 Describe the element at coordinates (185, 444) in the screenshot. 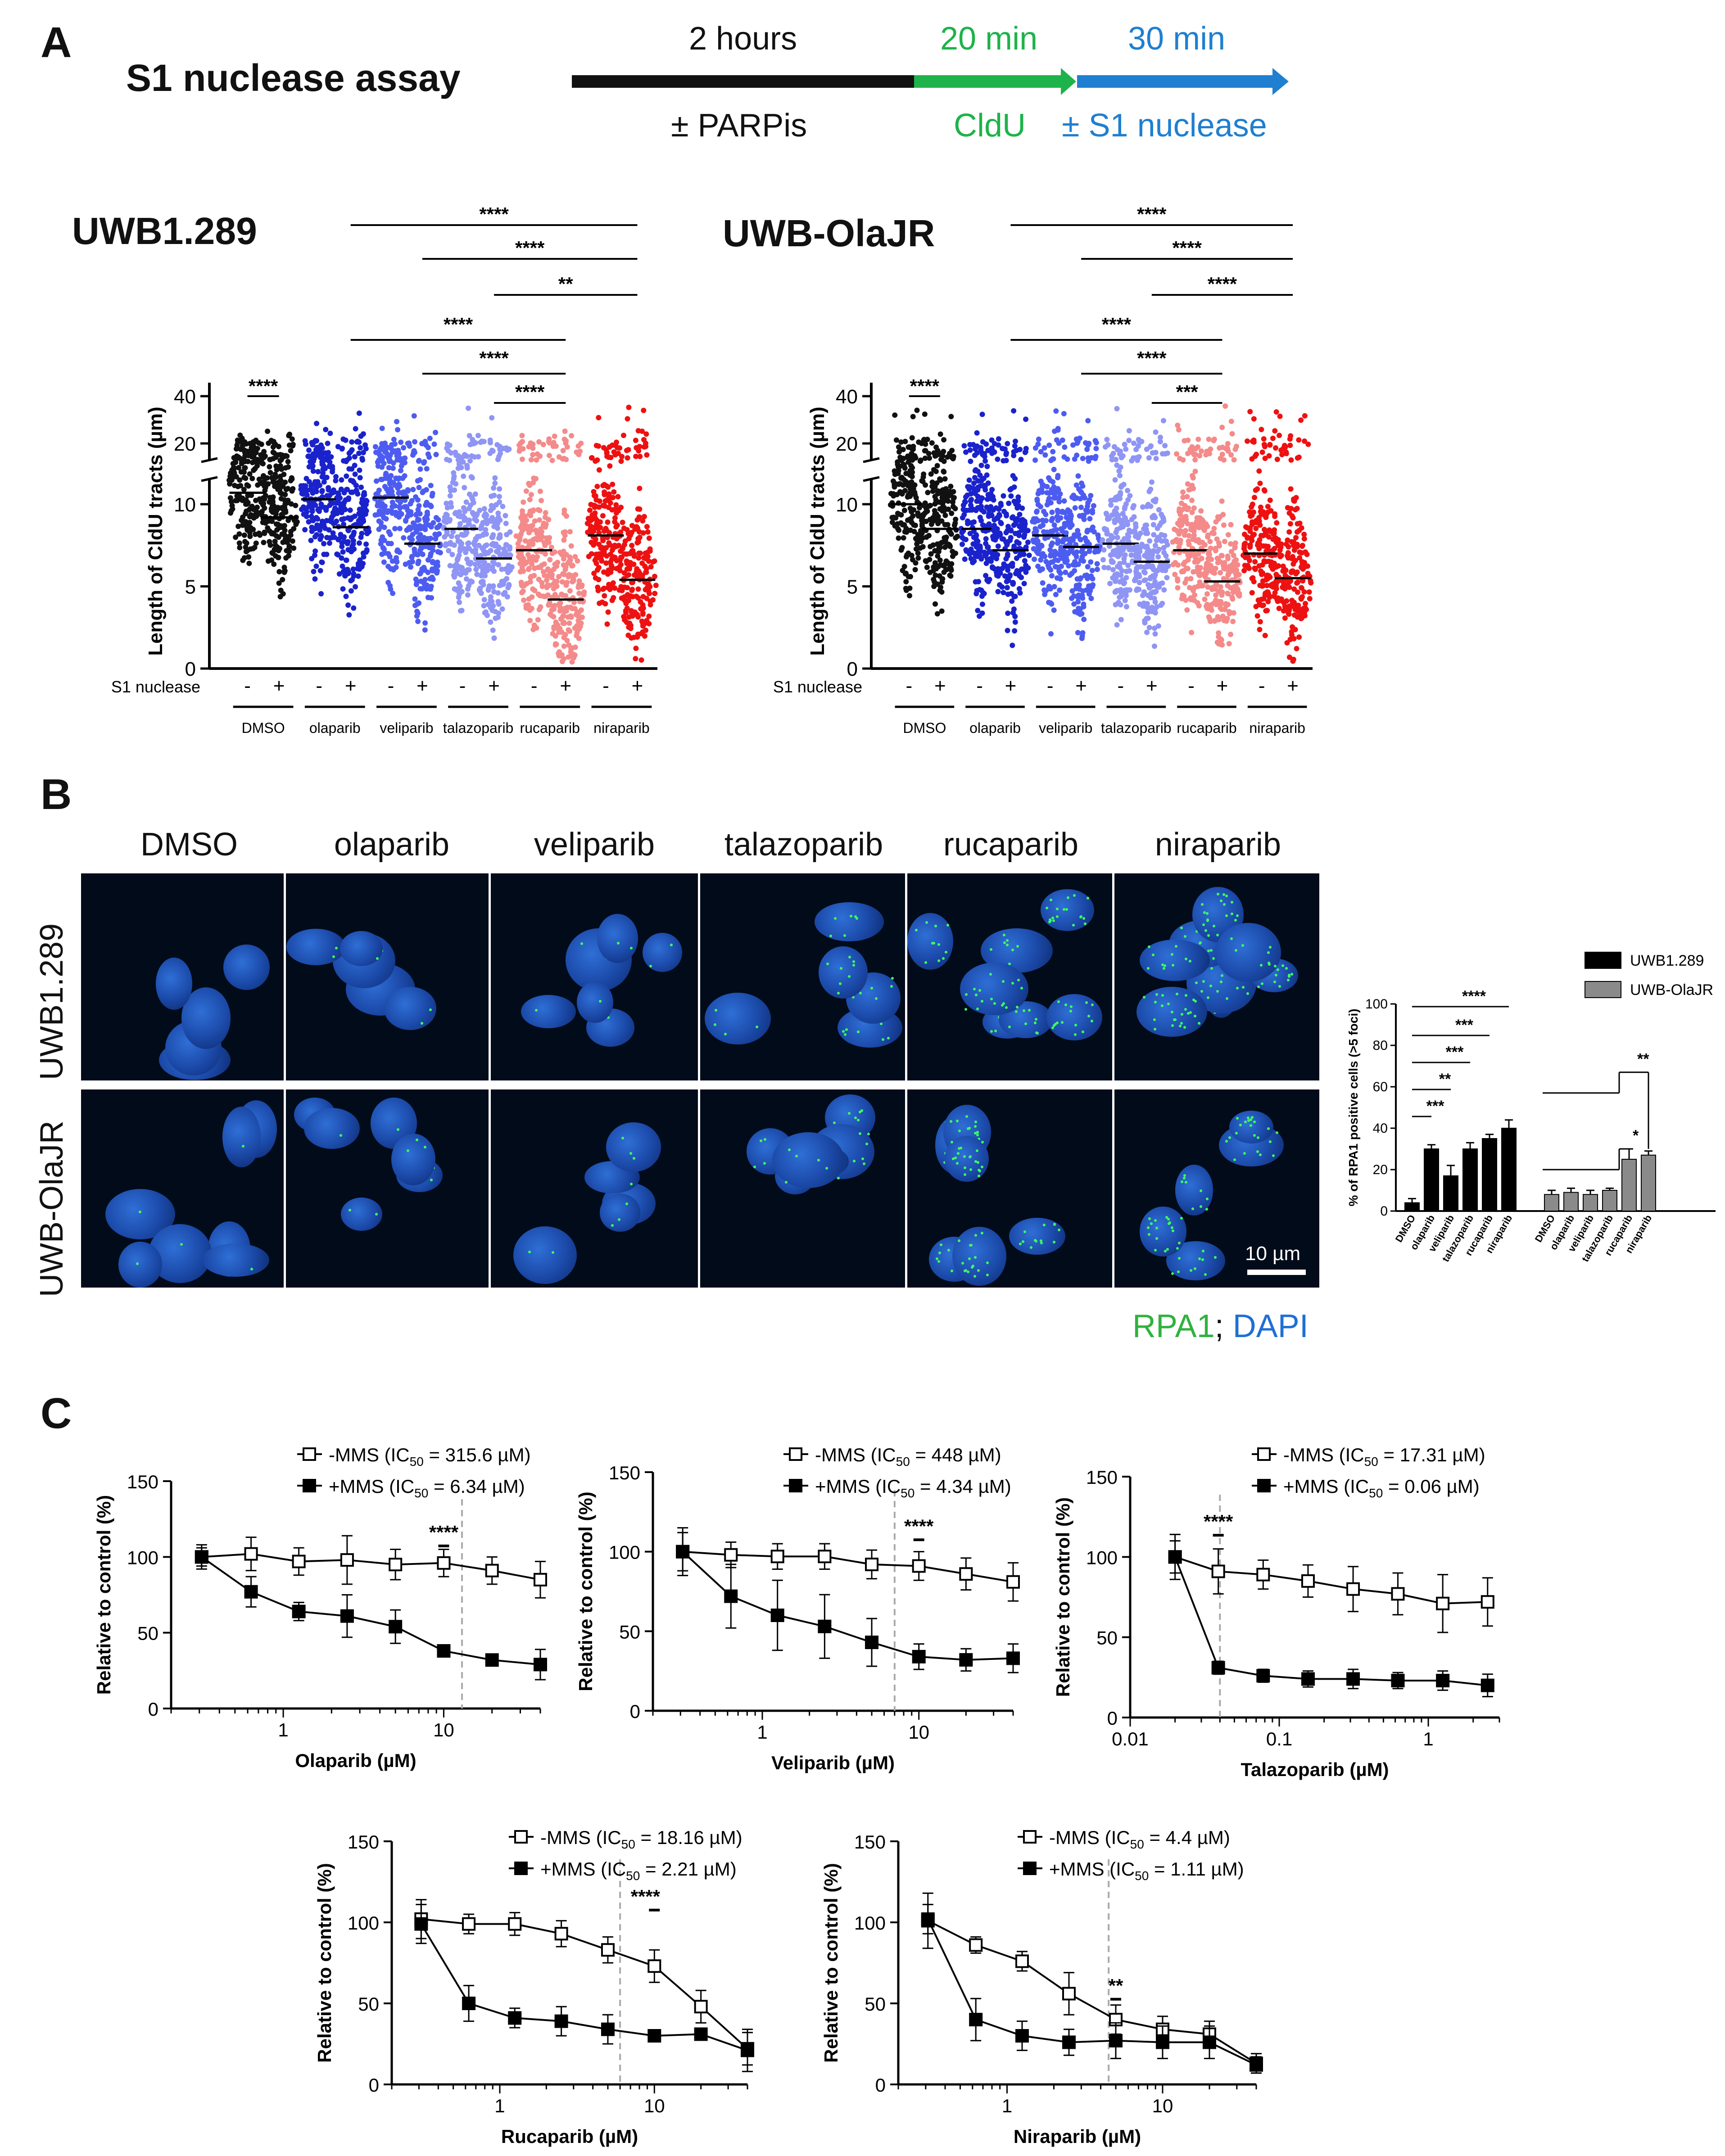

I see `y-tick-label: 20` at that location.